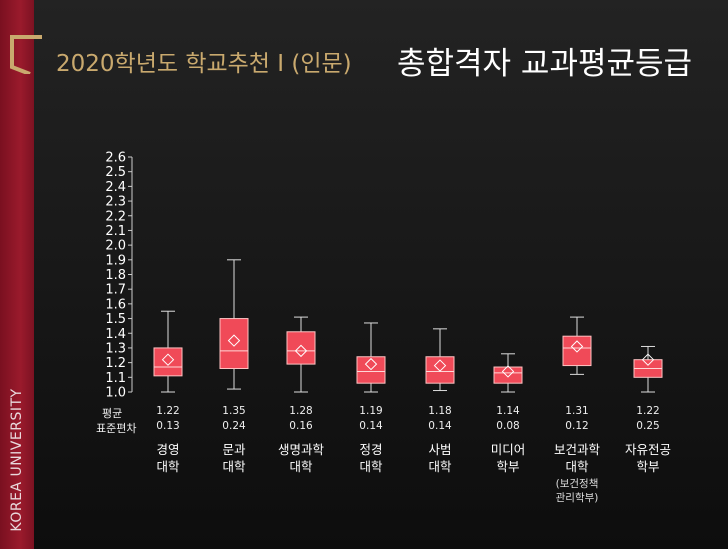 The height and width of the screenshot is (549, 728). Describe the element at coordinates (116, 428) in the screenshot. I see `sd-row-label: 표준편차` at that location.